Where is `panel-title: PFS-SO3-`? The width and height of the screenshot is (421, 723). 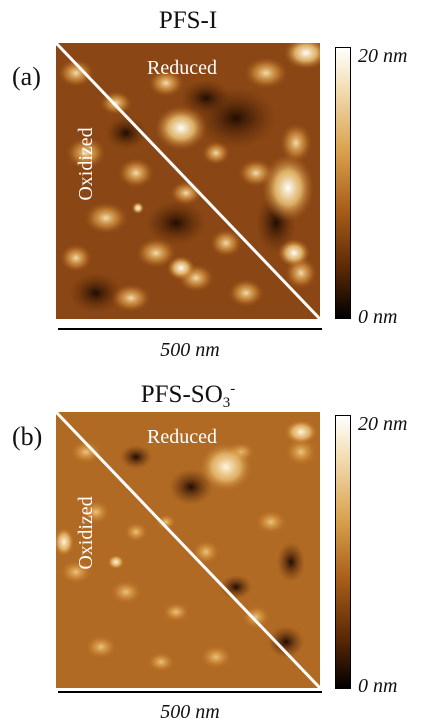 panel-title: PFS-SO3- is located at coordinates (188, 396).